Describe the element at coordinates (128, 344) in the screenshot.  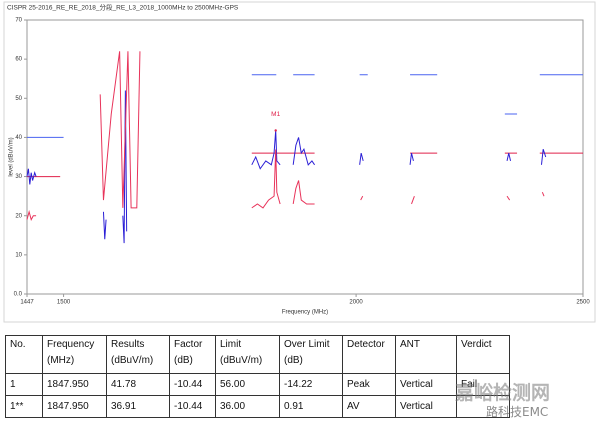
I see `header-text: Results` at that location.